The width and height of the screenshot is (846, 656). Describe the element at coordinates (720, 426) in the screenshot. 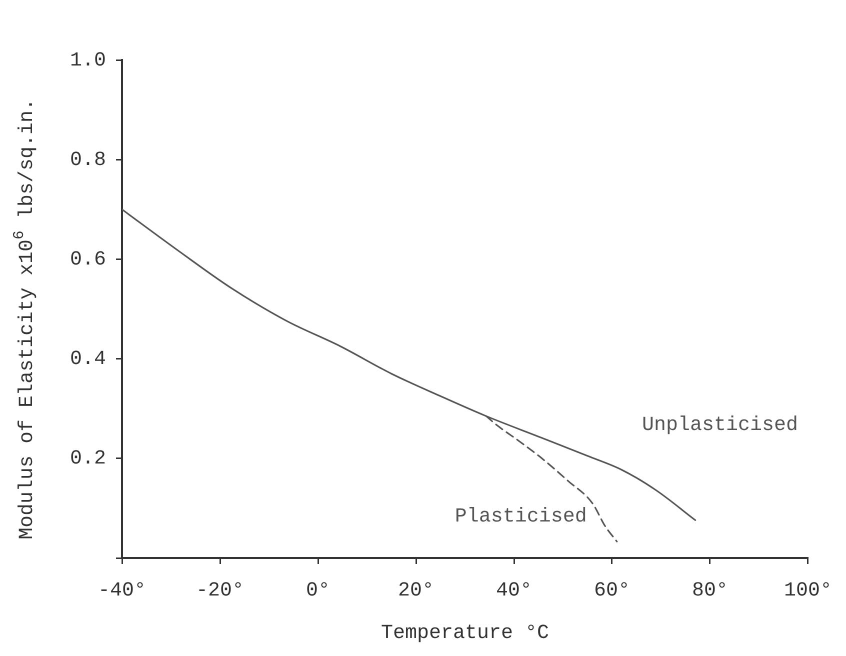

I see `series-label: Unplasticised` at that location.